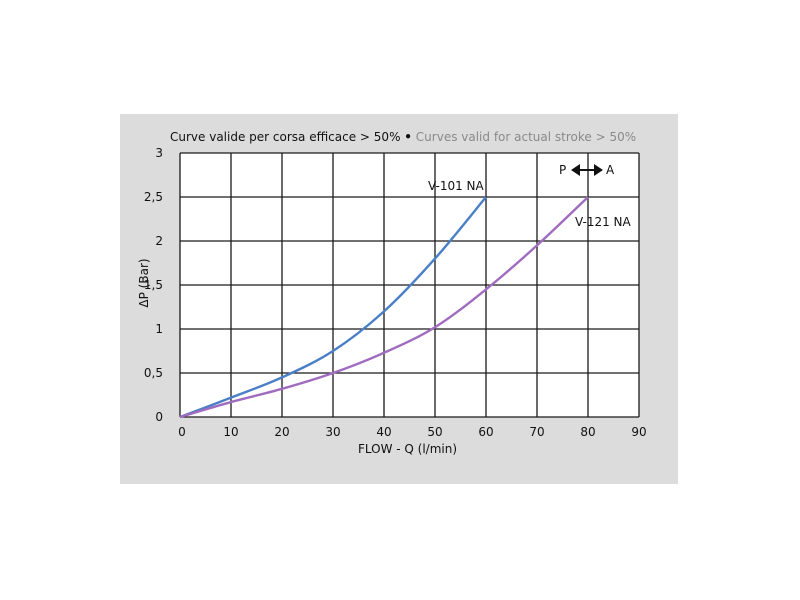 The width and height of the screenshot is (800, 600). I want to click on title-italian: Curve valide per corsa efficace > 50%, so click(285, 137).